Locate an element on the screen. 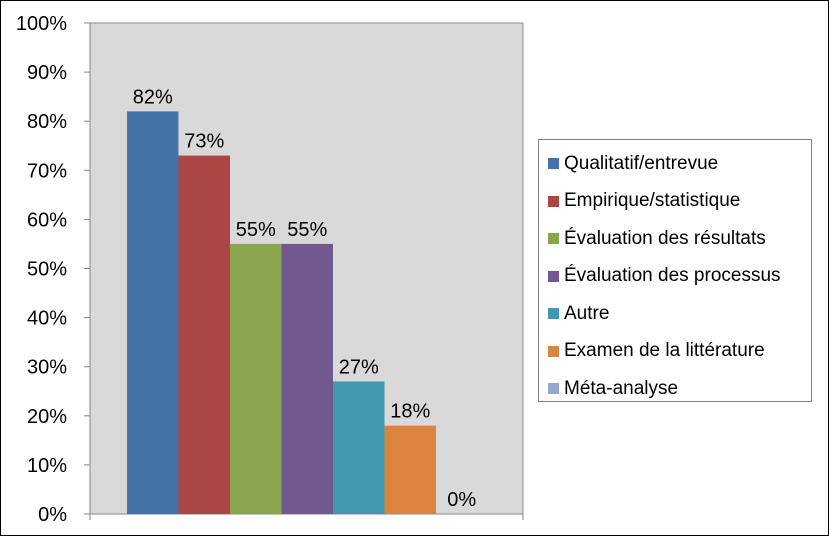 The width and height of the screenshot is (829, 537). data-label: 18% is located at coordinates (410, 412).